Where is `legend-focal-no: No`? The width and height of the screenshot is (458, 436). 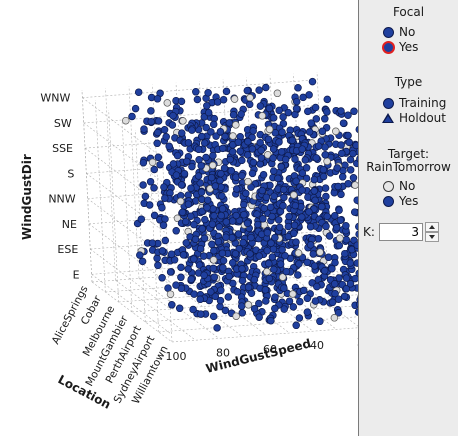
legend-focal-no: No is located at coordinates (398, 32).